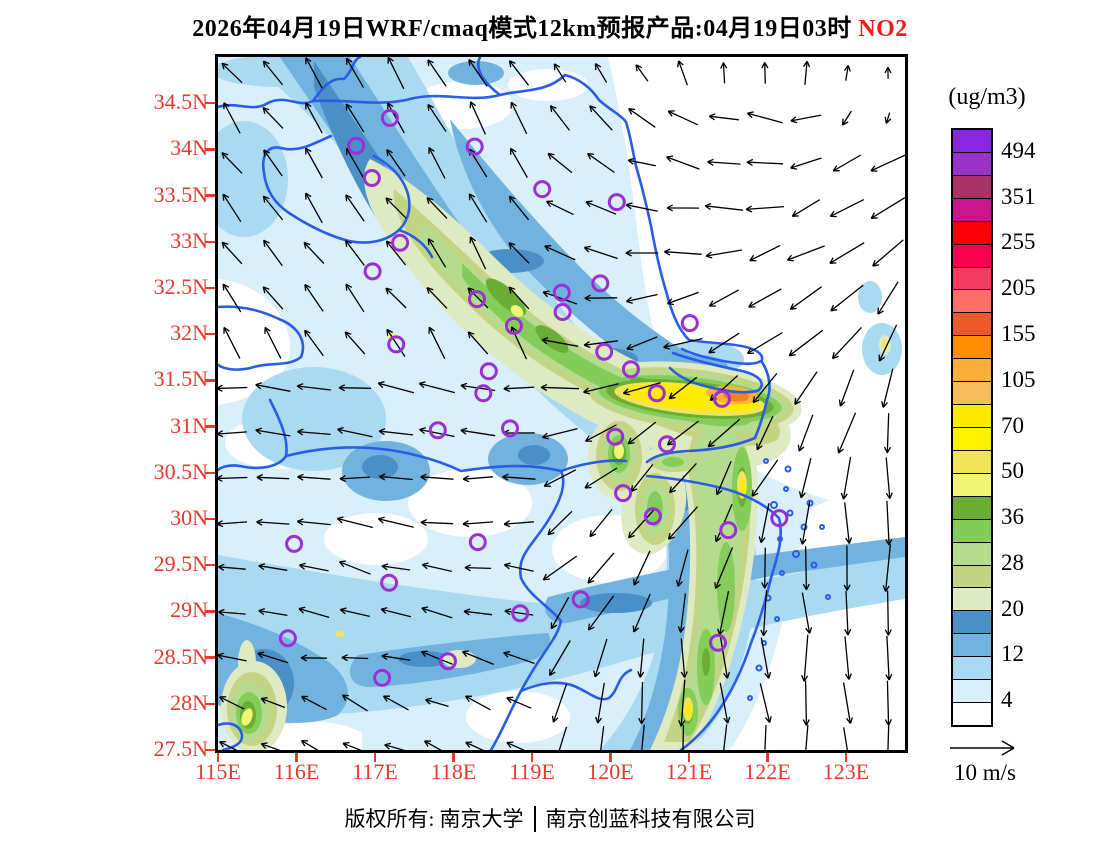  Describe the element at coordinates (180, 102) in the screenshot. I see `lat-tick-label: 34.5N` at that location.